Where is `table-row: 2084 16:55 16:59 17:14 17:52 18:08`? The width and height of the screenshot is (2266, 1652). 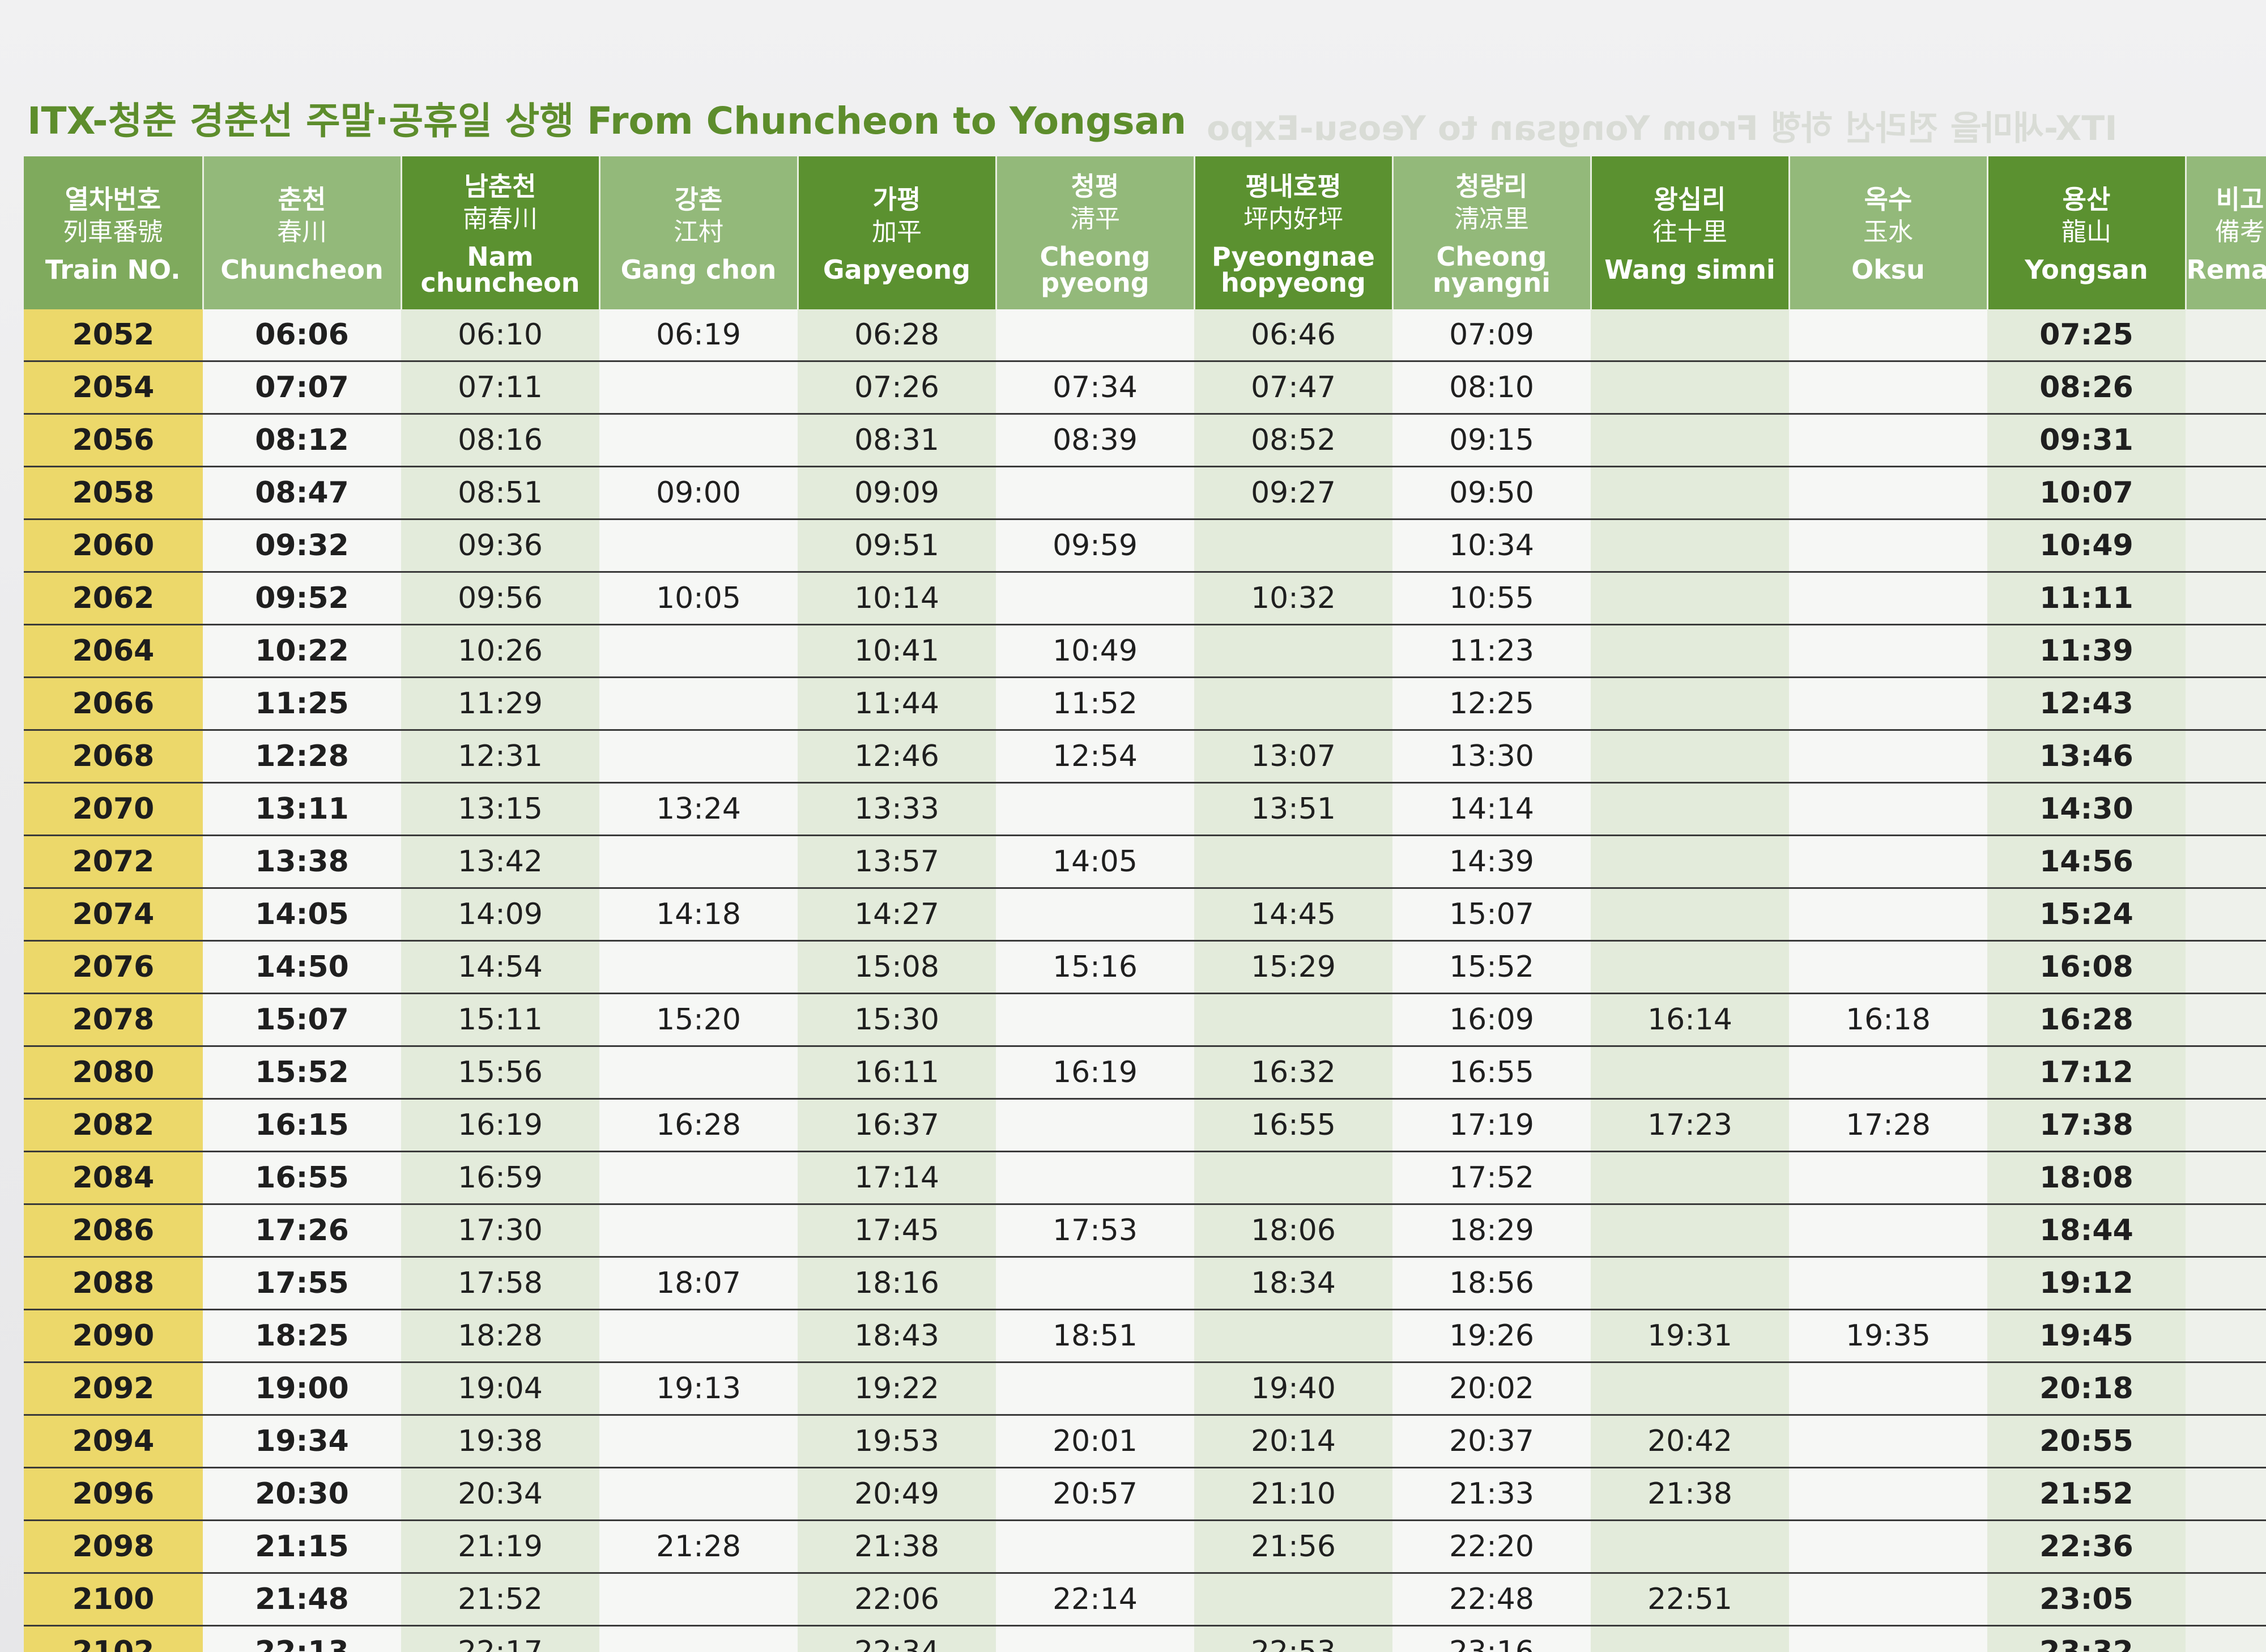 table-row: 2084 16:55 16:59 17:14 17:52 18:08 is located at coordinates (1145, 1178).